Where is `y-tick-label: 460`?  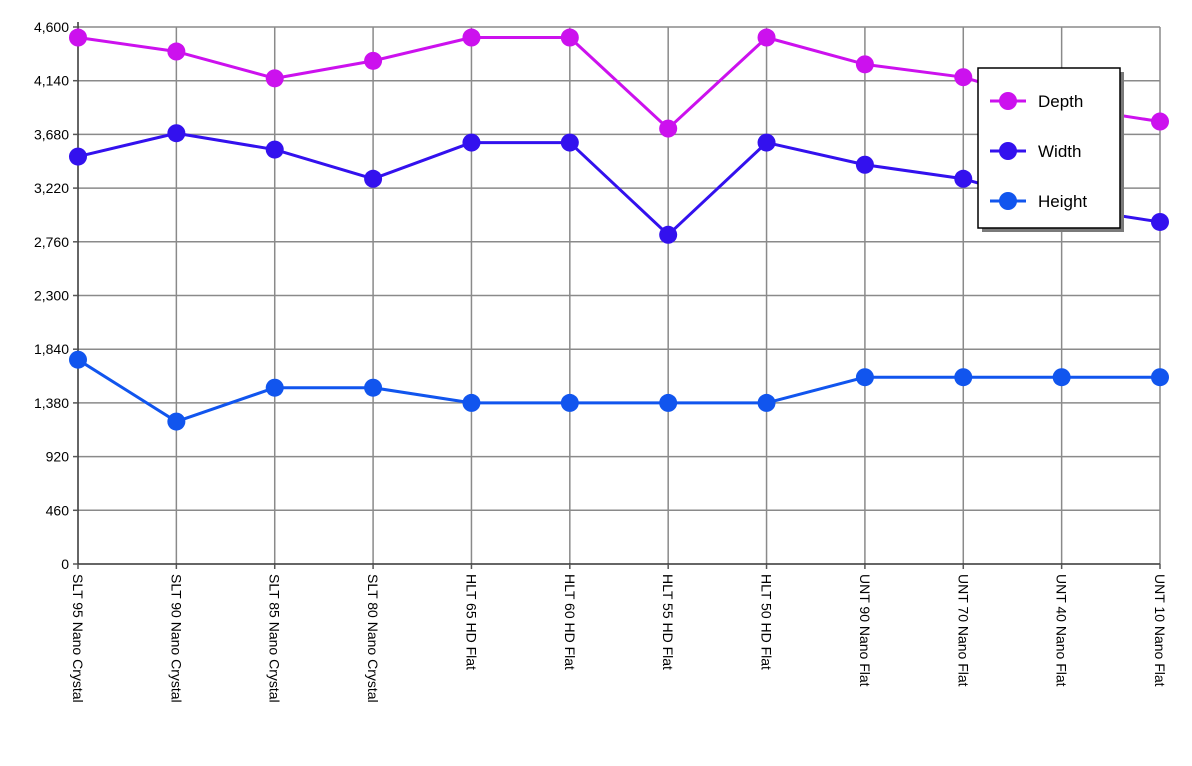
y-tick-label: 460 is located at coordinates (58, 510).